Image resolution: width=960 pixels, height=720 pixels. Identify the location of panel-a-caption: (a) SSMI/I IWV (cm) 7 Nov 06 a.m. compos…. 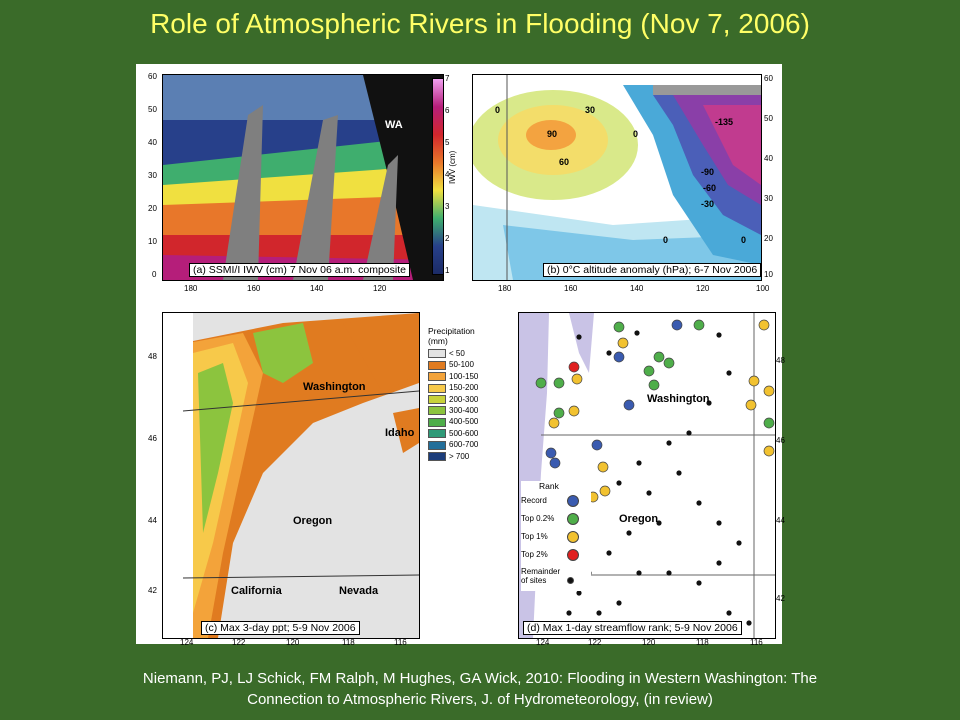
(299, 270).